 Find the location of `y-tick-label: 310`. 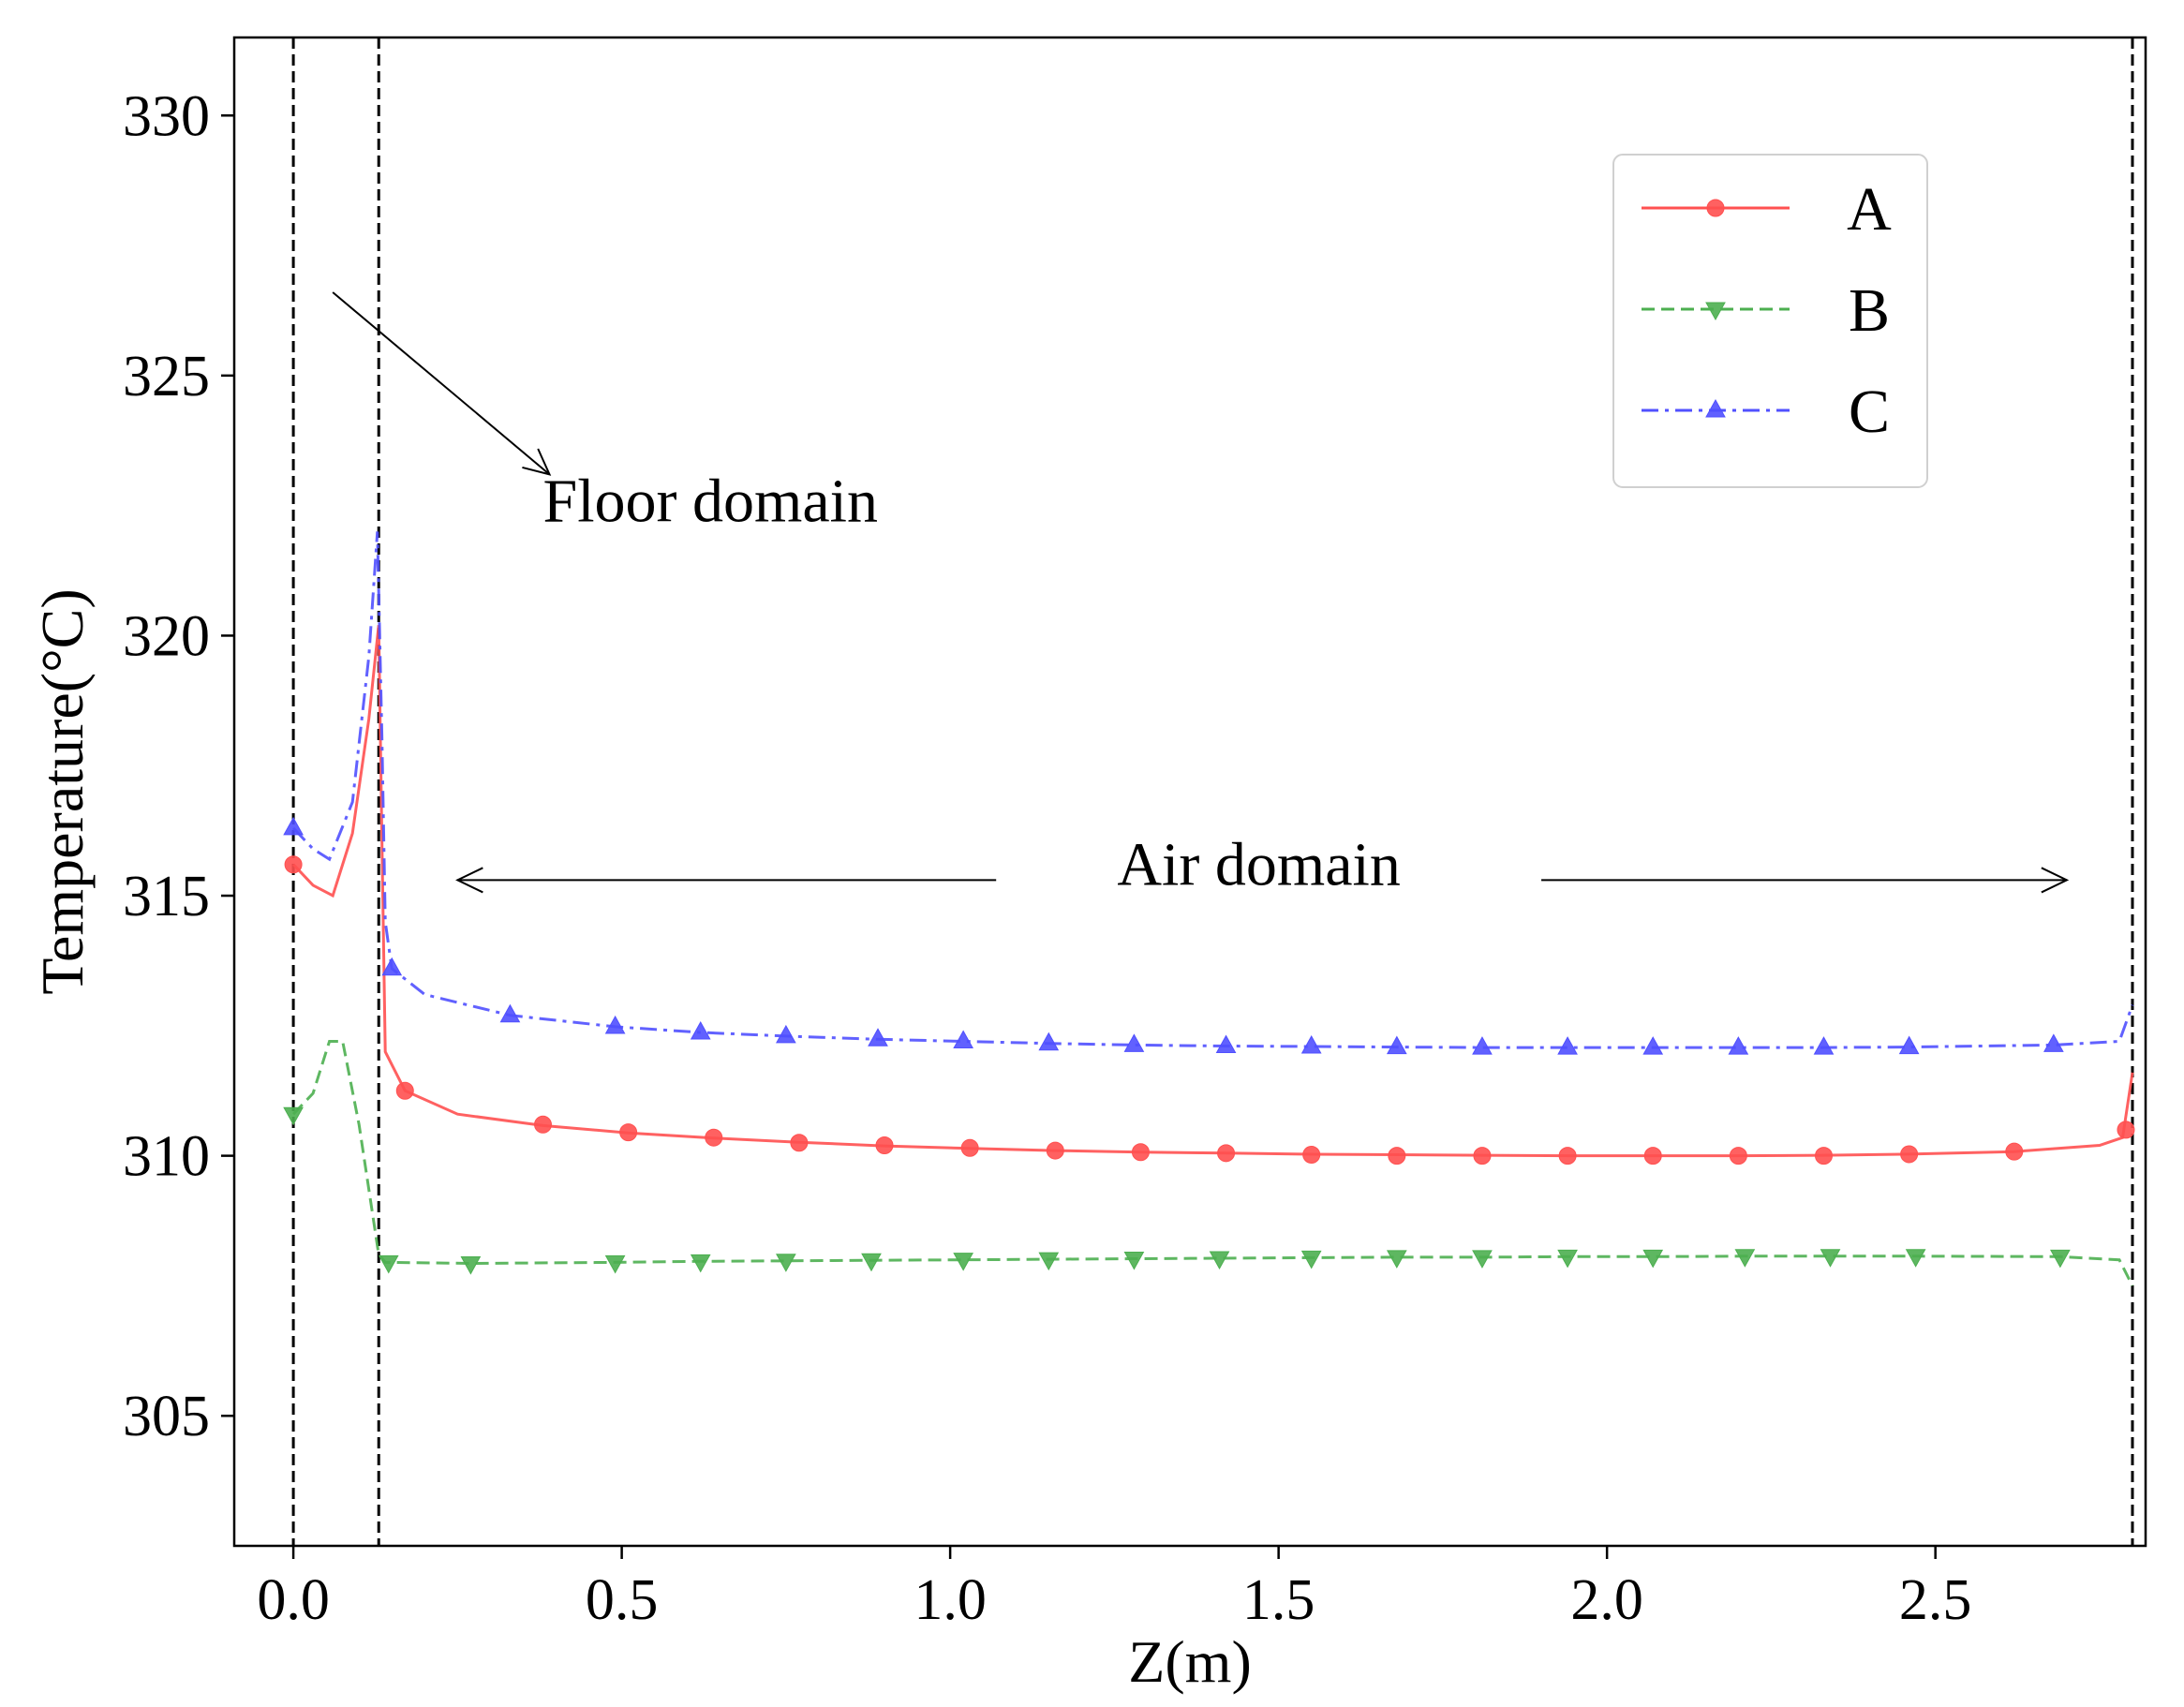

y-tick-label: 310 is located at coordinates (166, 1157).